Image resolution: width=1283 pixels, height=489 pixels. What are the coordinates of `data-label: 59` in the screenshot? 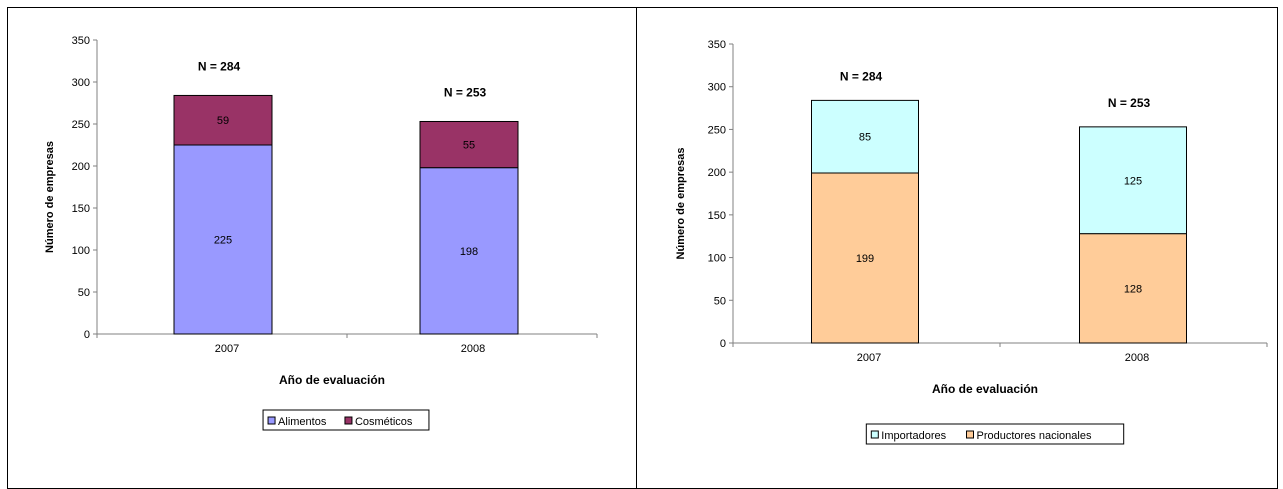 It's located at (223, 121).